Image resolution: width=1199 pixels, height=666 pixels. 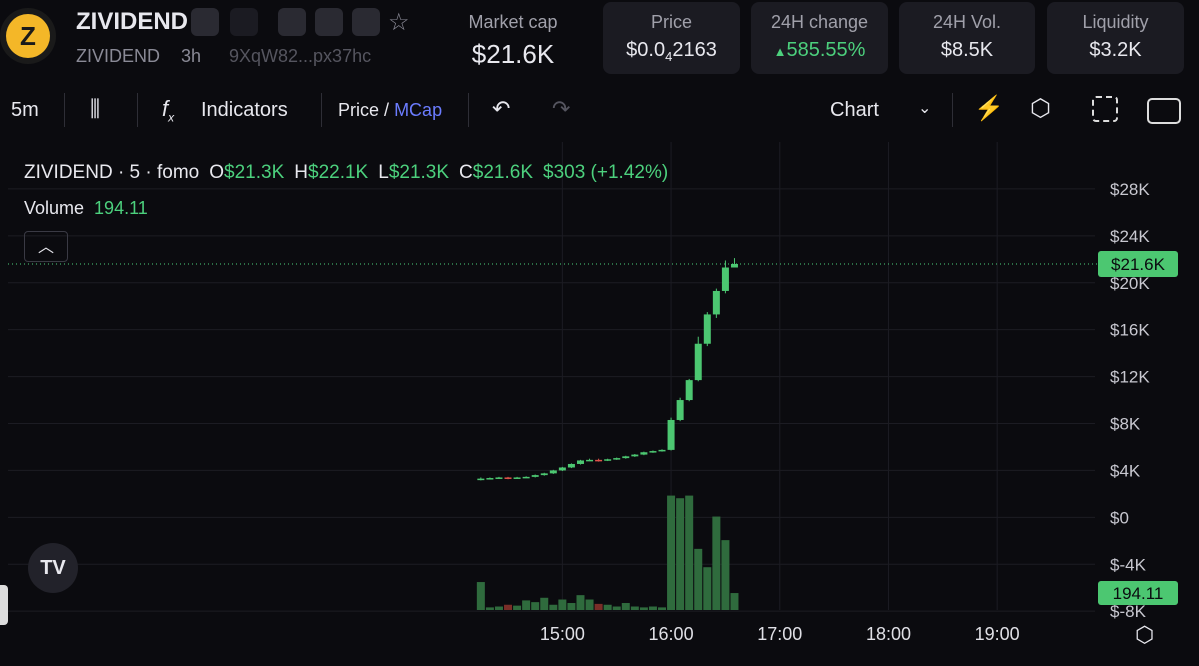 What do you see at coordinates (1119, 517) in the screenshot?
I see `y-tick-label: $0` at bounding box center [1119, 517].